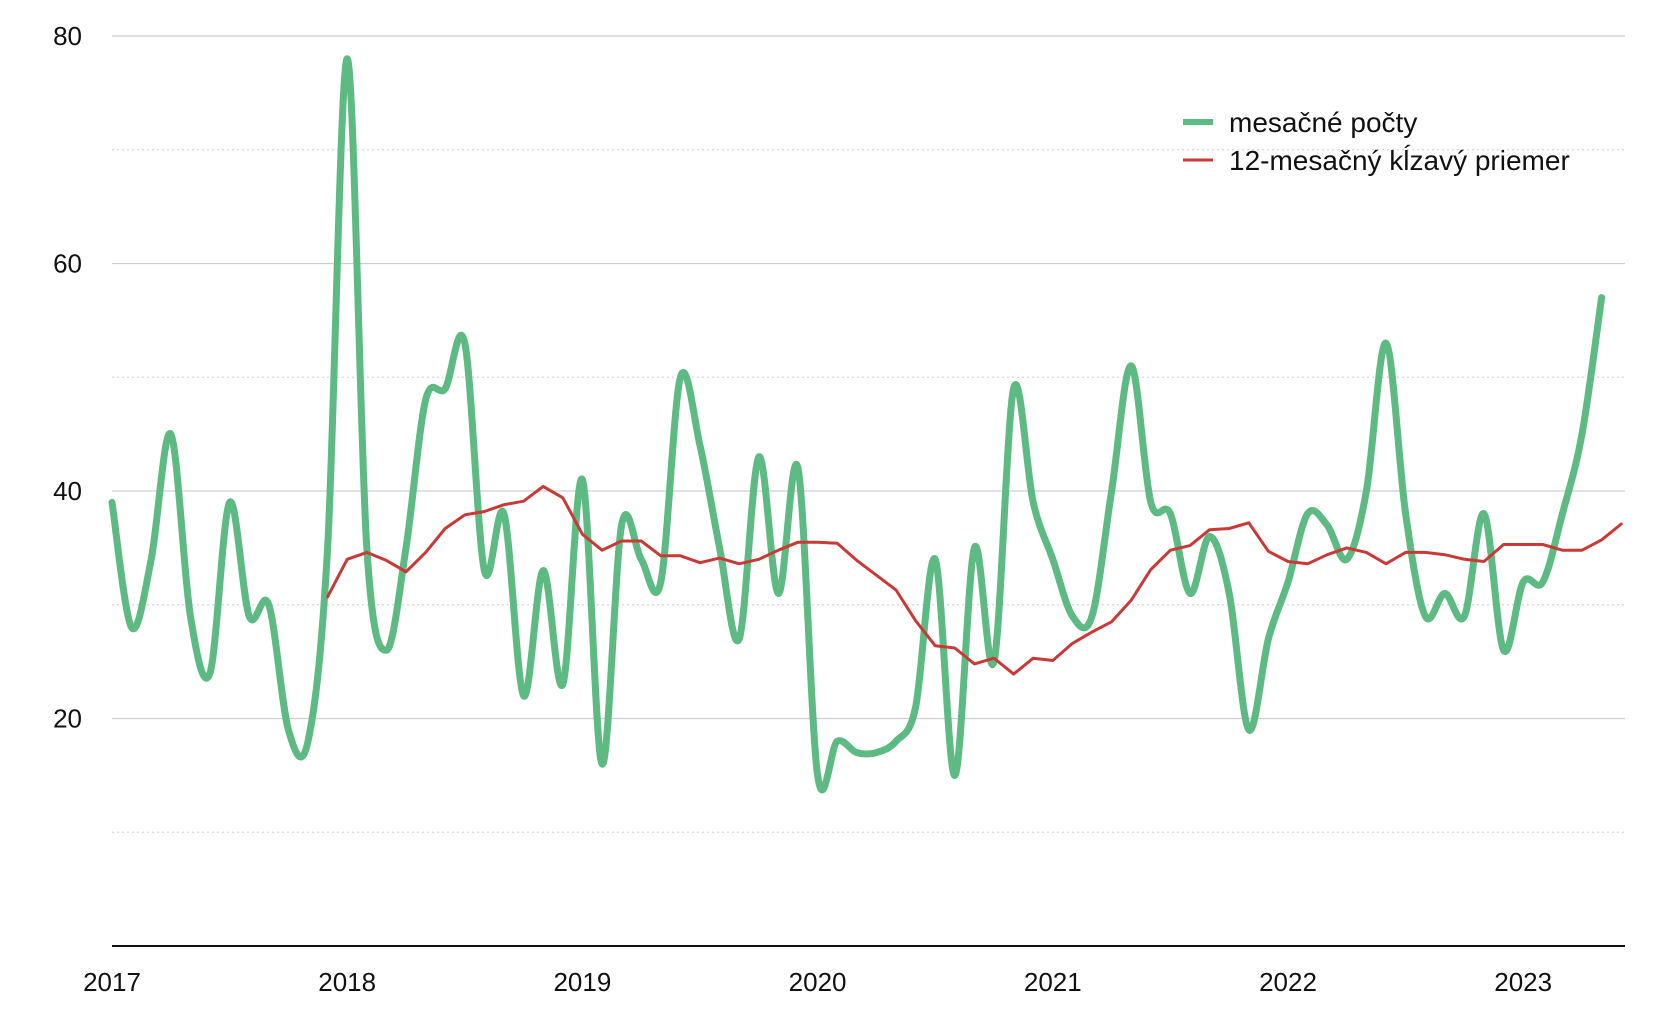  I want to click on y-axis: 20 40 60 80, so click(67, 377).